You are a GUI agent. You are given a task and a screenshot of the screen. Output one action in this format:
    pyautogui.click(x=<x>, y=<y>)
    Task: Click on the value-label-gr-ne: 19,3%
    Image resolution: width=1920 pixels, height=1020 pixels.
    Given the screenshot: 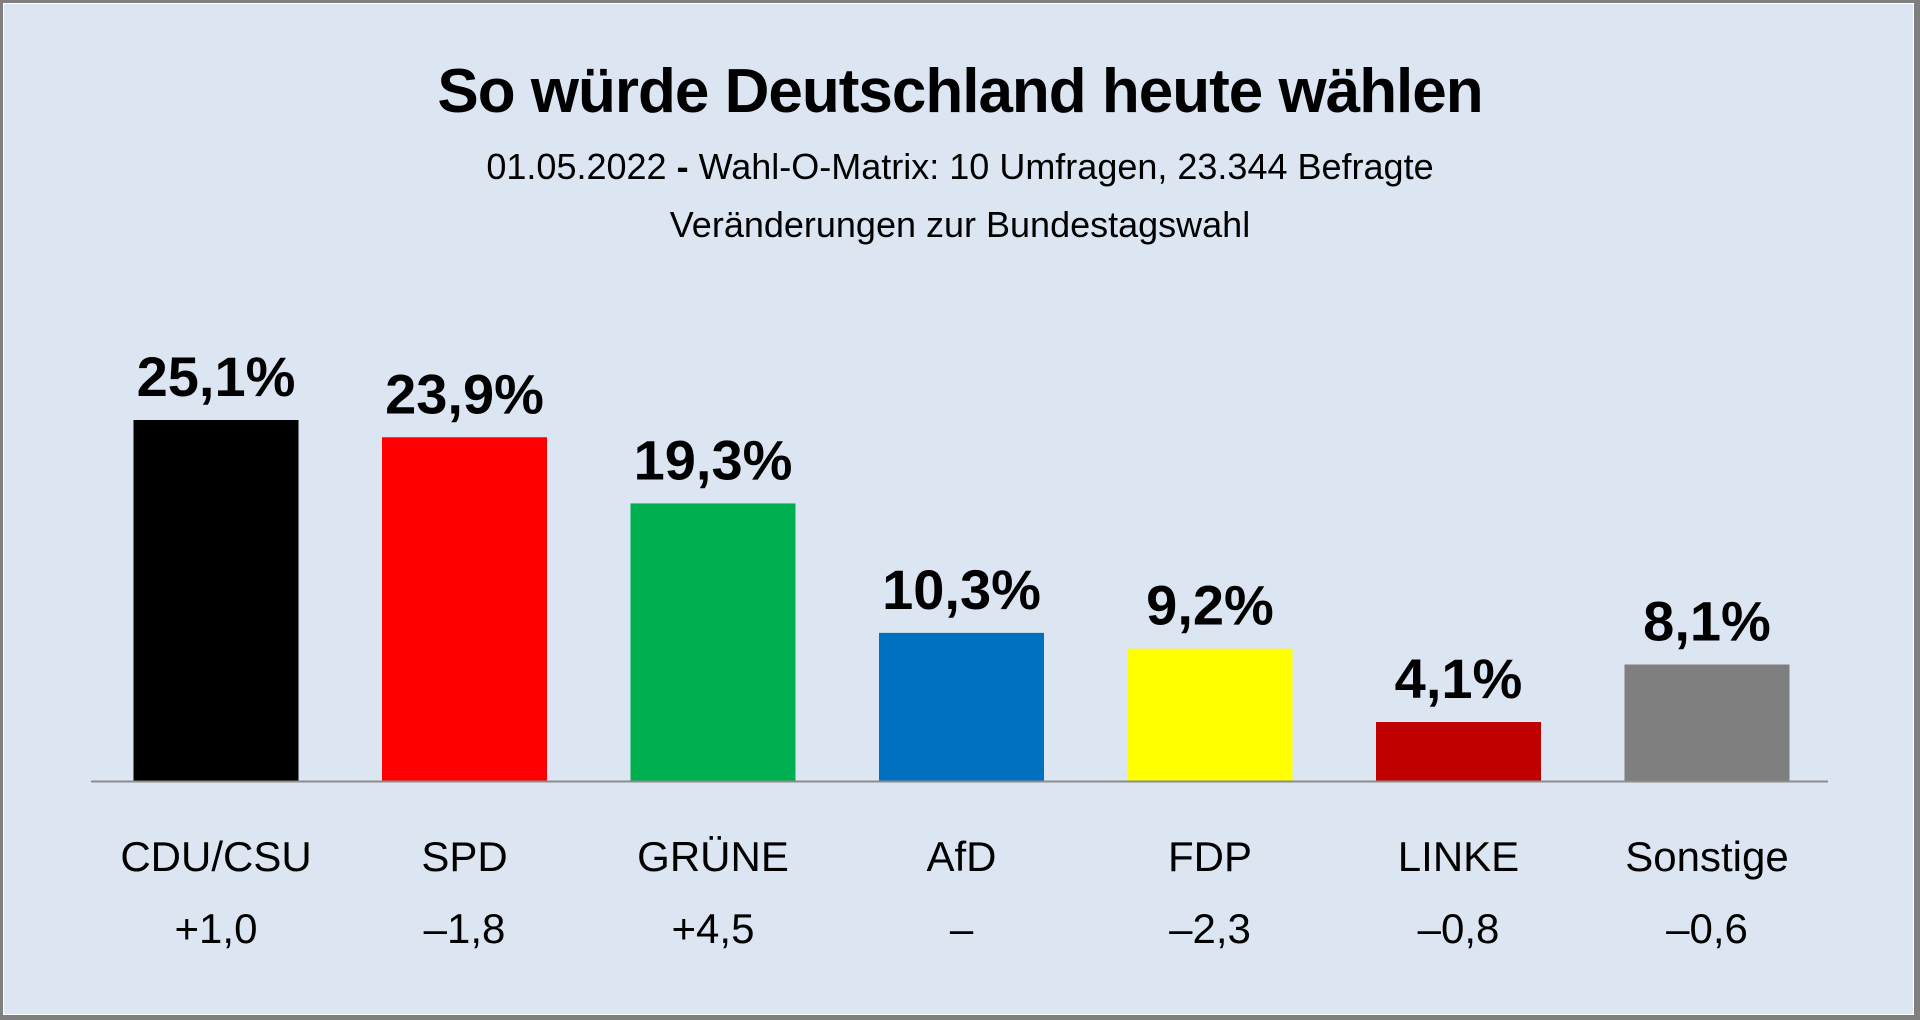 What is the action you would take?
    pyautogui.click(x=713, y=459)
    